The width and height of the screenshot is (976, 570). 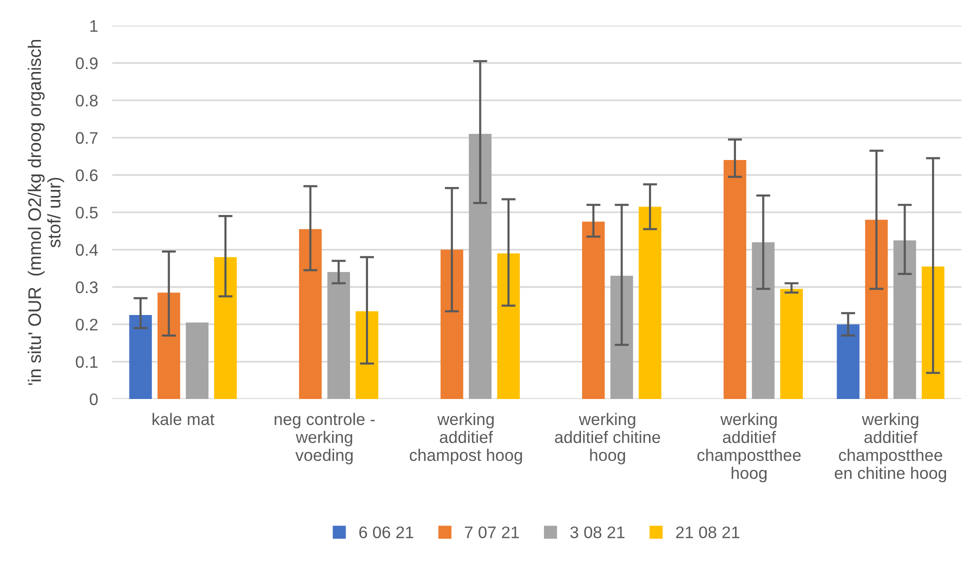 What do you see at coordinates (87, 175) in the screenshot?
I see `y-tick-label: 0.6` at bounding box center [87, 175].